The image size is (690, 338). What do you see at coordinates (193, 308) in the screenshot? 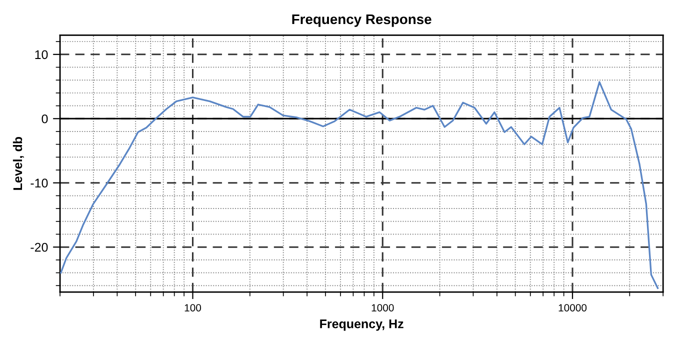
I see `x-tick-label: 100` at bounding box center [193, 308].